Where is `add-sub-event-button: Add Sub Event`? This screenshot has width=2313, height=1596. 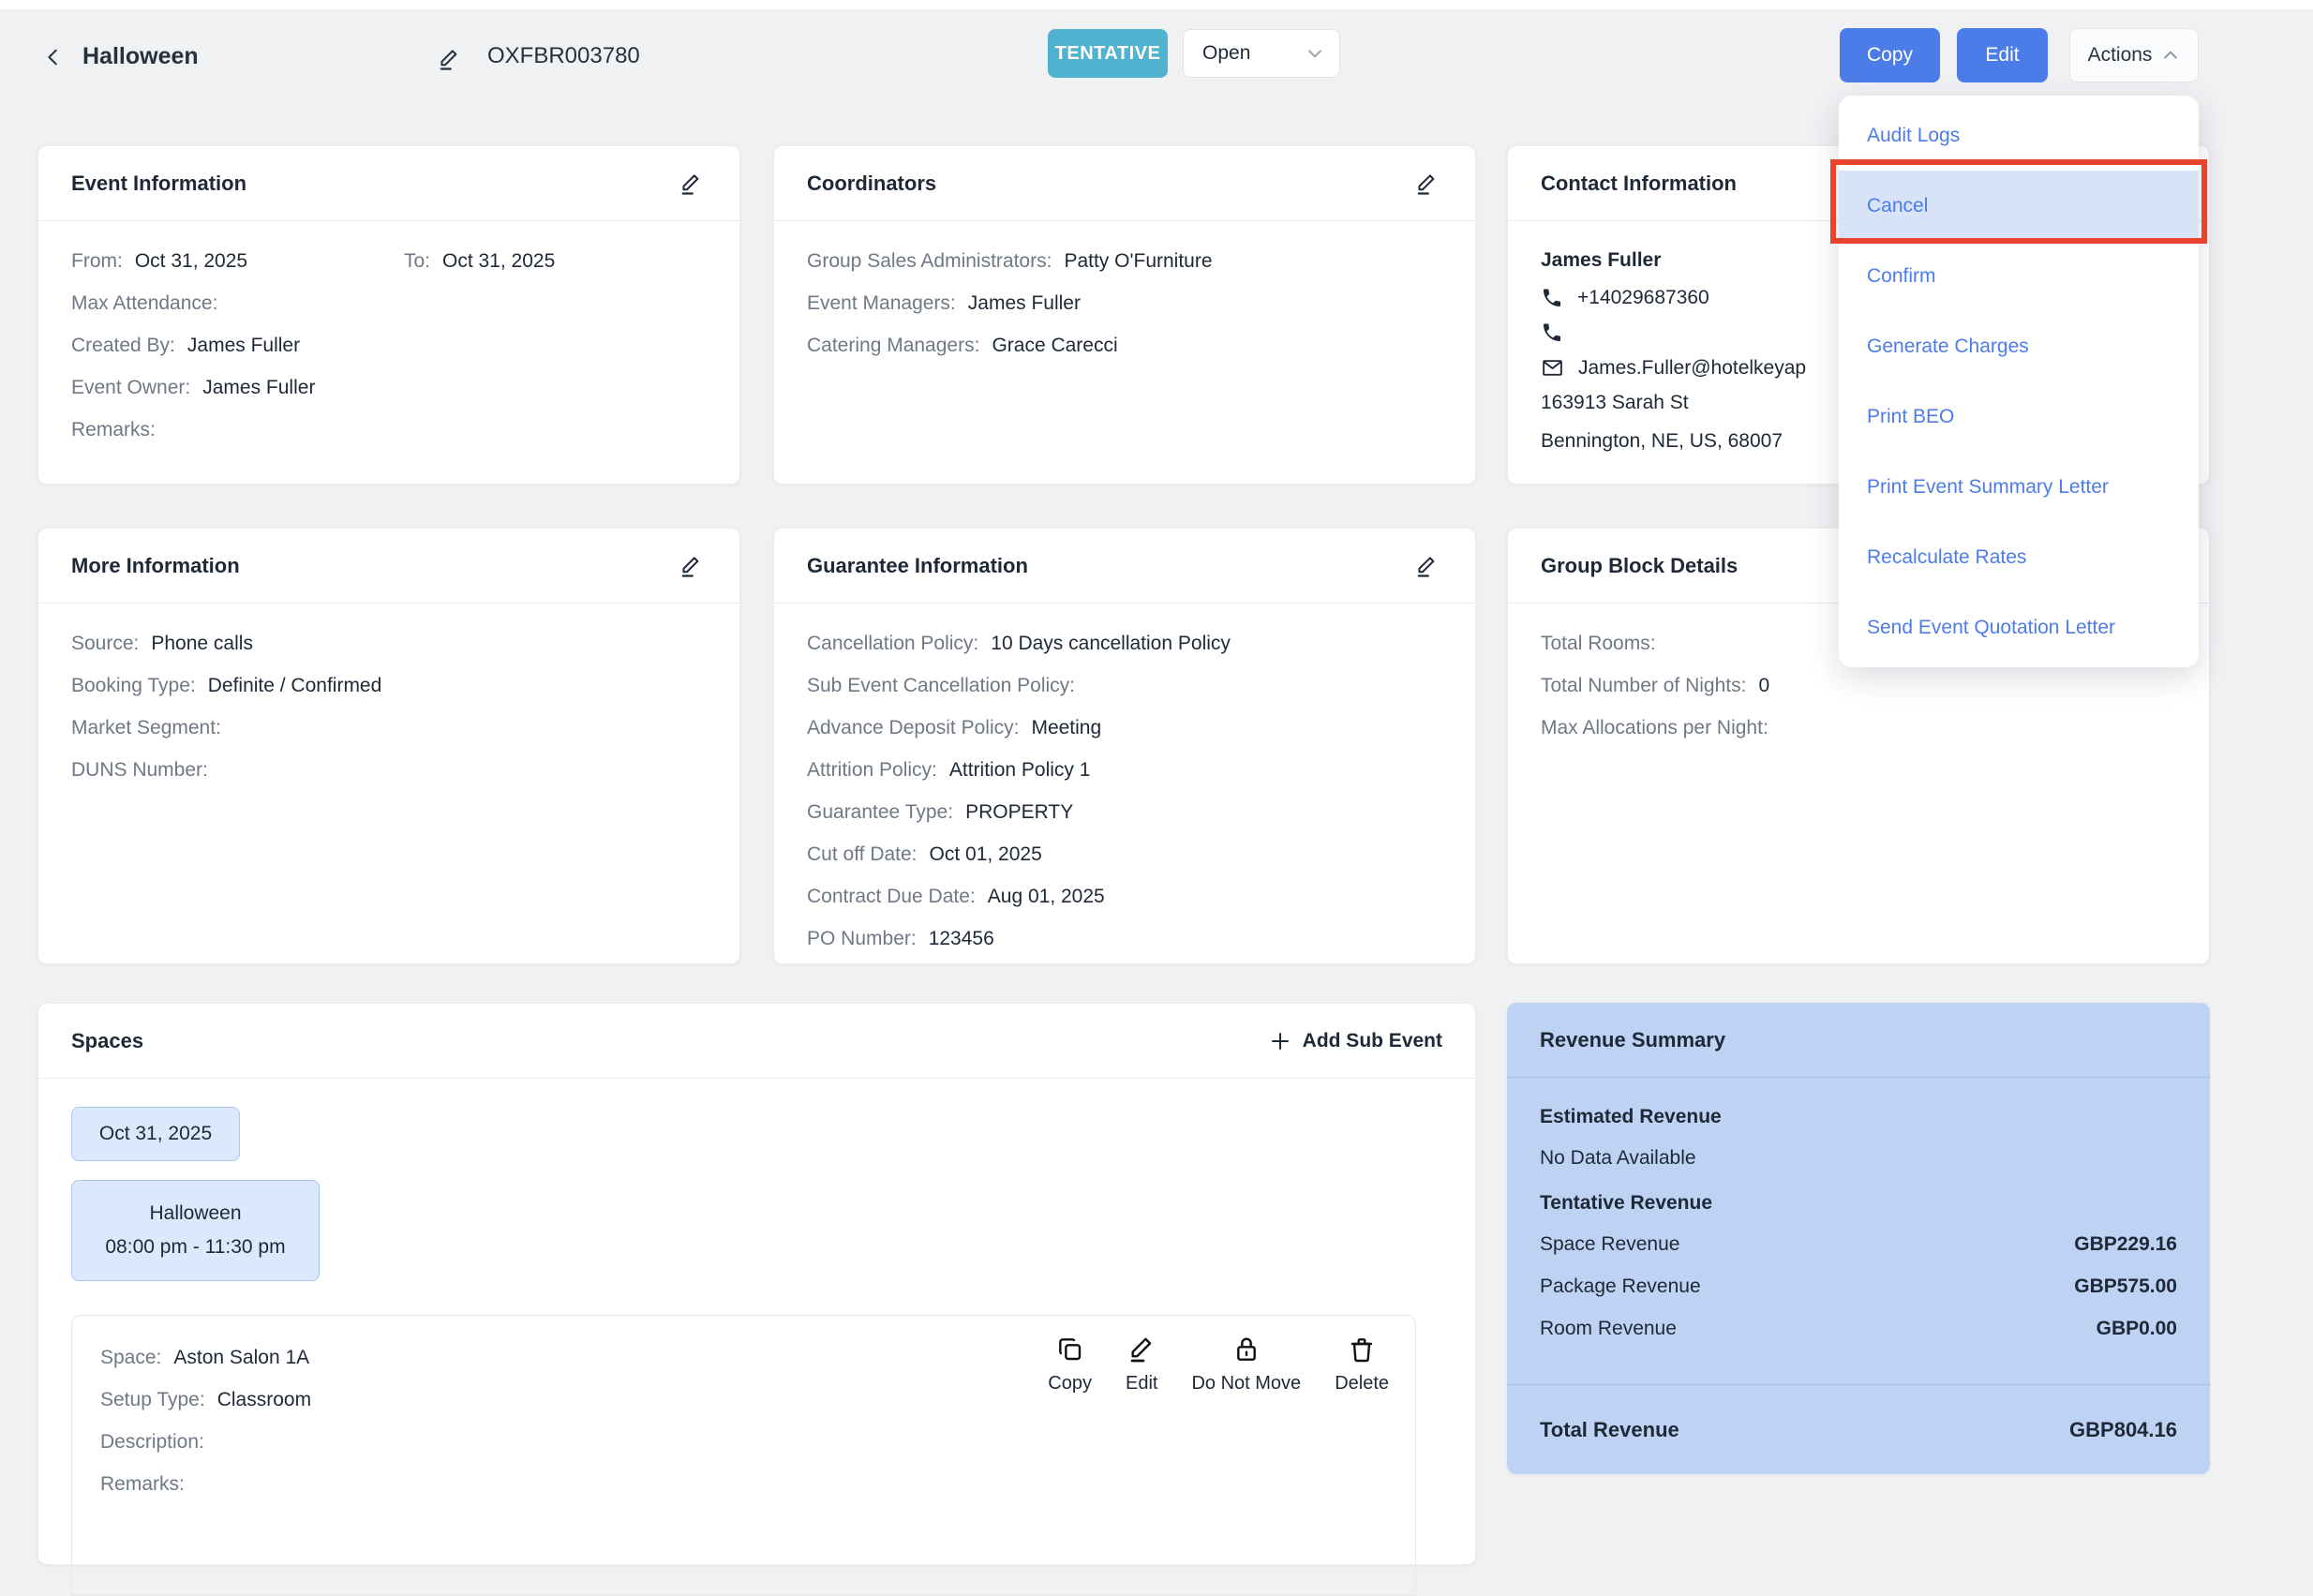 add-sub-event-button: Add Sub Event is located at coordinates (1355, 1041).